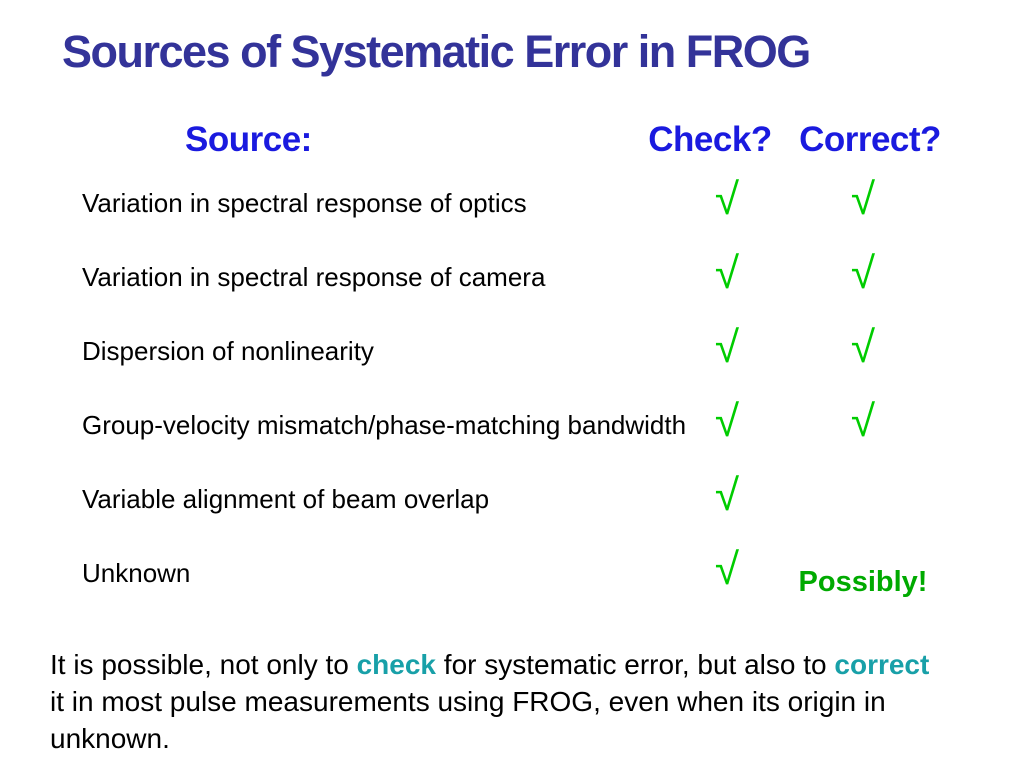  I want to click on column-header-source: Source:, so click(248, 139).